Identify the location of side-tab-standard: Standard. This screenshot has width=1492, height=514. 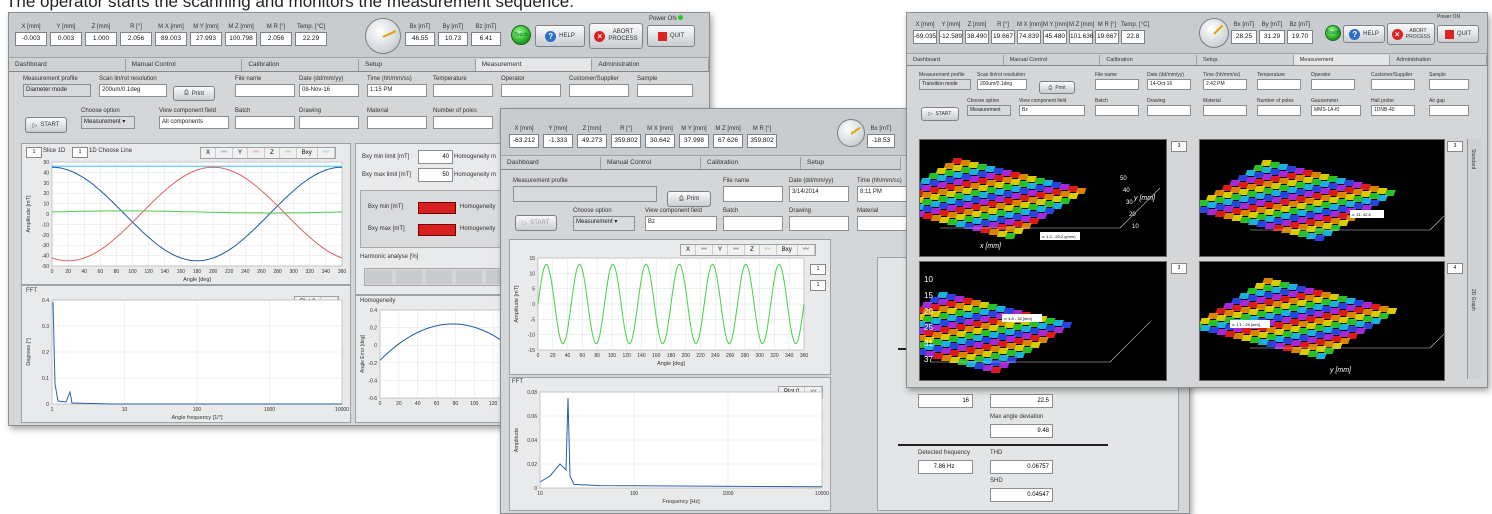
(1473, 159).